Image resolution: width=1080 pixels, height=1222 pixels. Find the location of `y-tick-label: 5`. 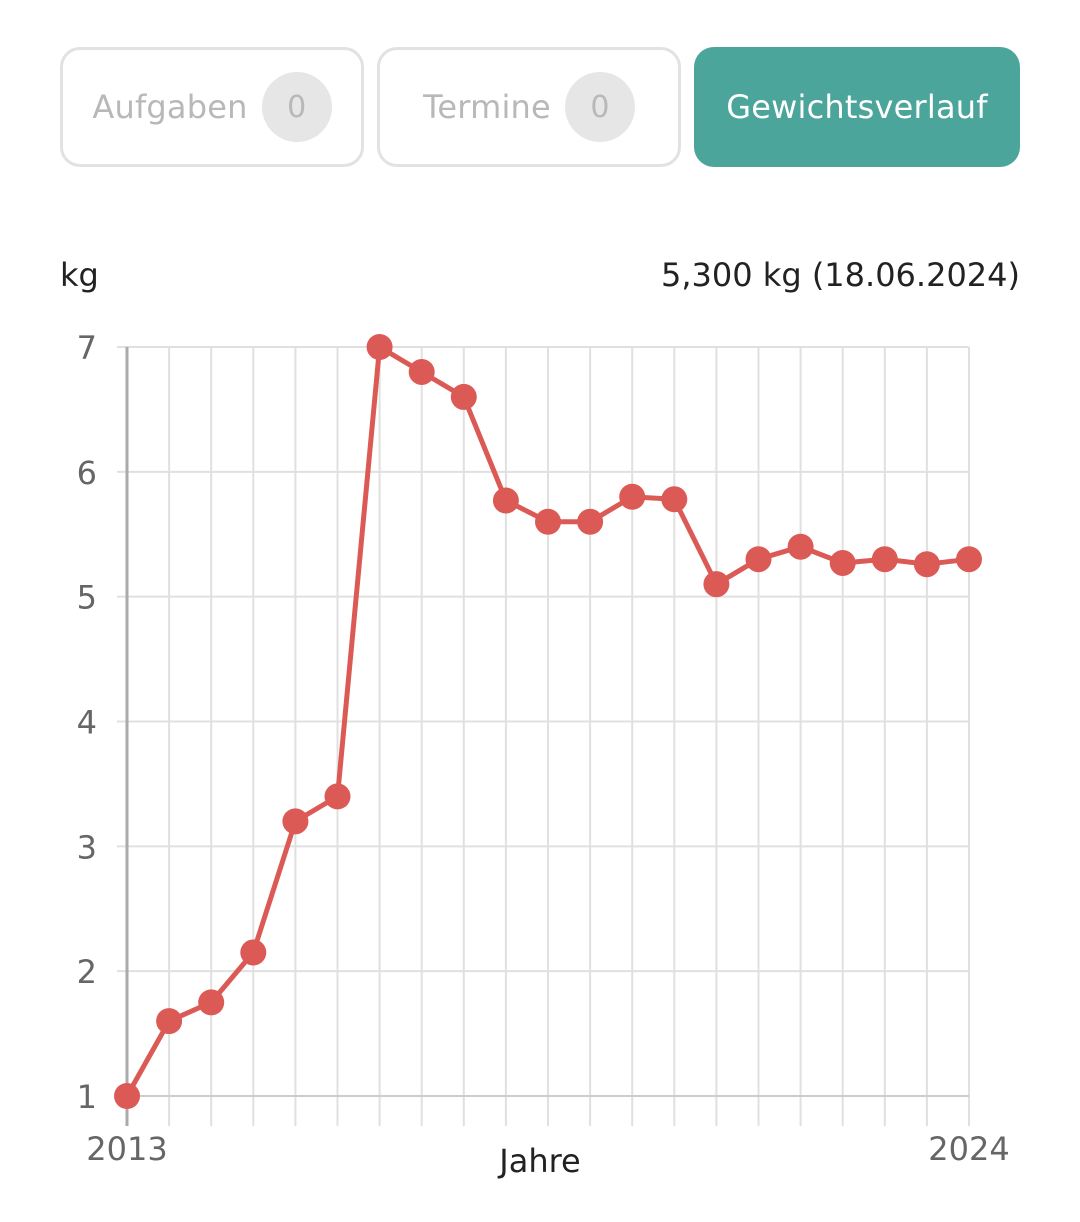

y-tick-label: 5 is located at coordinates (87, 598).